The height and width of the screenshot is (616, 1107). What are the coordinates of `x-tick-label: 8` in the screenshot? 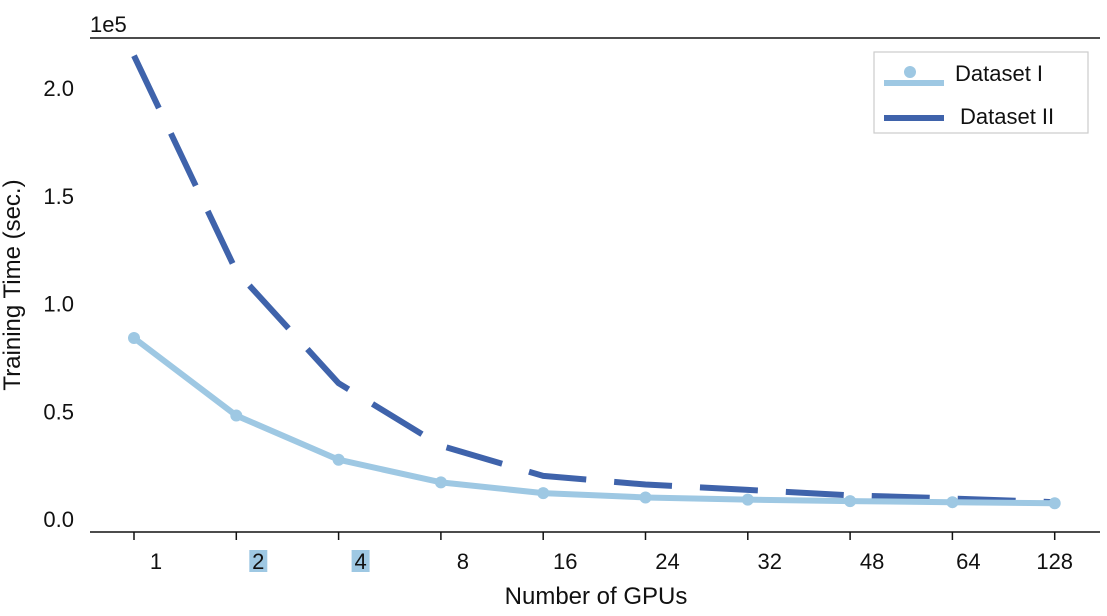 It's located at (463, 561).